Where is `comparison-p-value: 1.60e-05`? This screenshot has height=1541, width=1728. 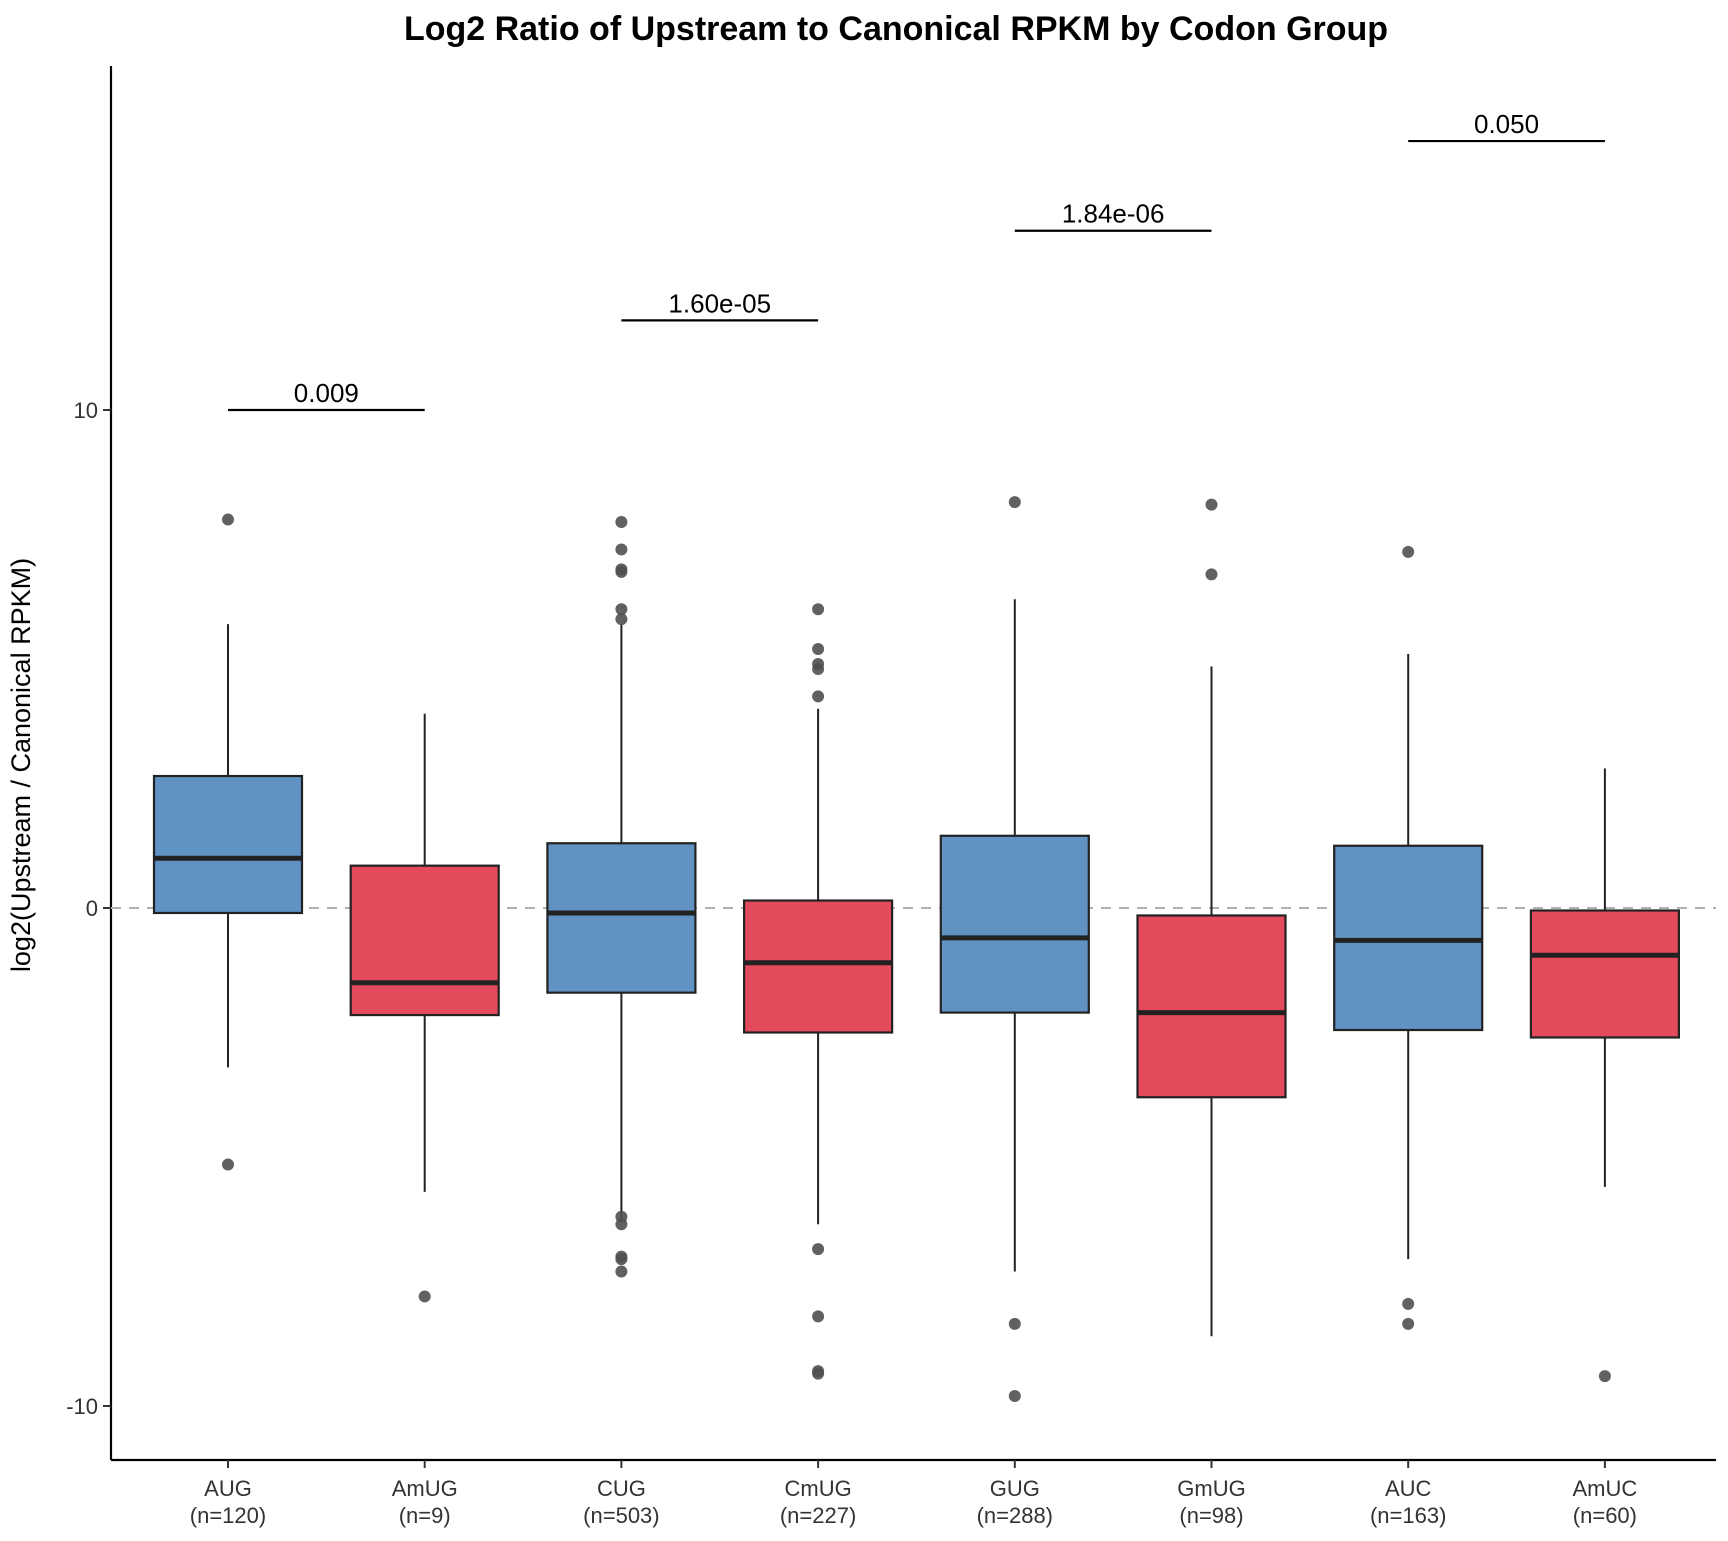
comparison-p-value: 1.60e-05 is located at coordinates (719, 303).